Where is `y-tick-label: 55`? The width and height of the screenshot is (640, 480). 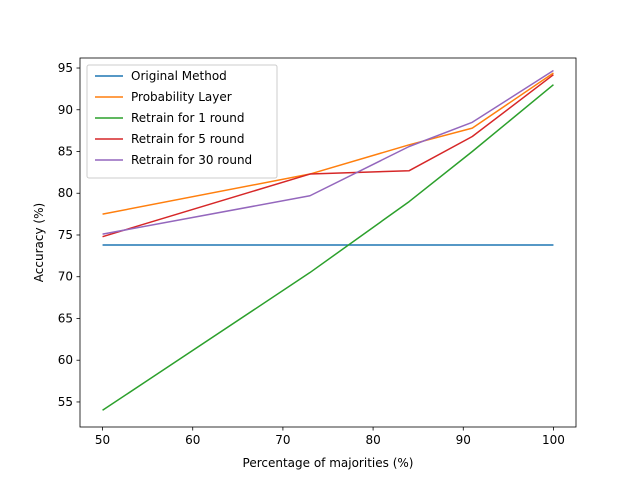
y-tick-label: 55 is located at coordinates (65, 402).